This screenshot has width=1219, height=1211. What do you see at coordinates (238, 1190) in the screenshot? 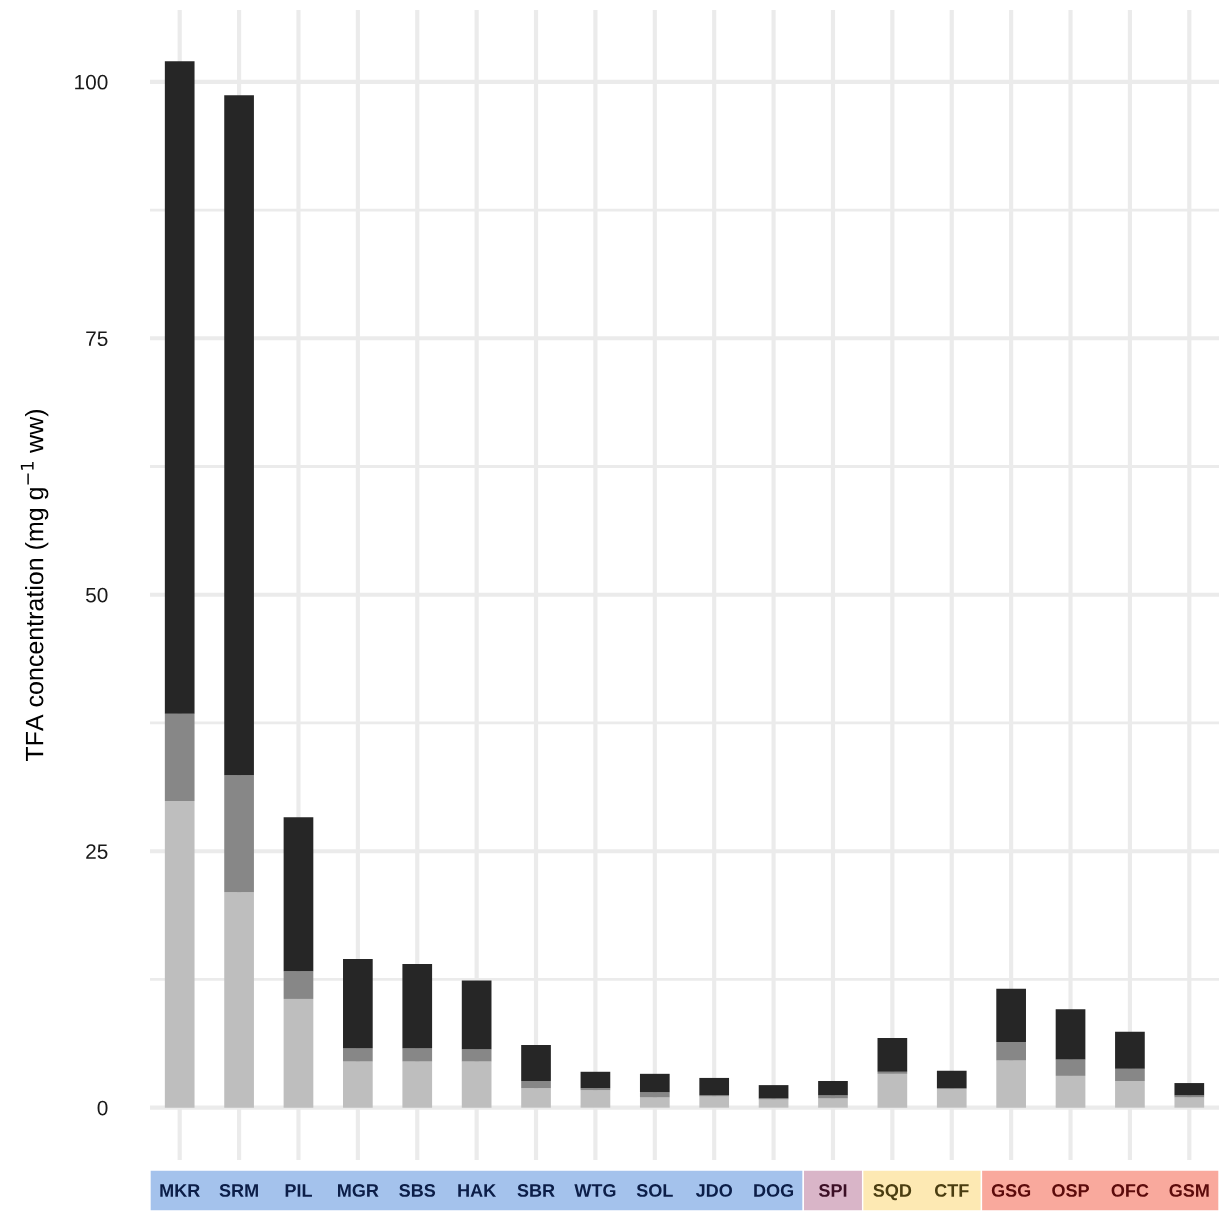
I see `x-tick-label: SRM` at bounding box center [238, 1190].